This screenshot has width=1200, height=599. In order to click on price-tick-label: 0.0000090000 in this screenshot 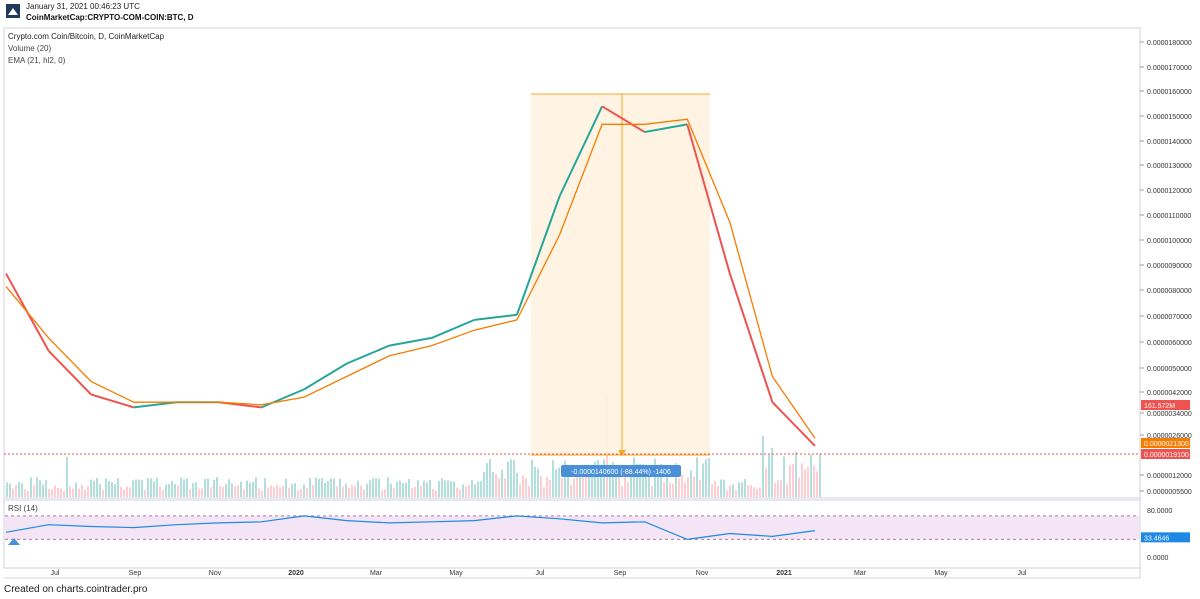, I will do `click(1169, 266)`.